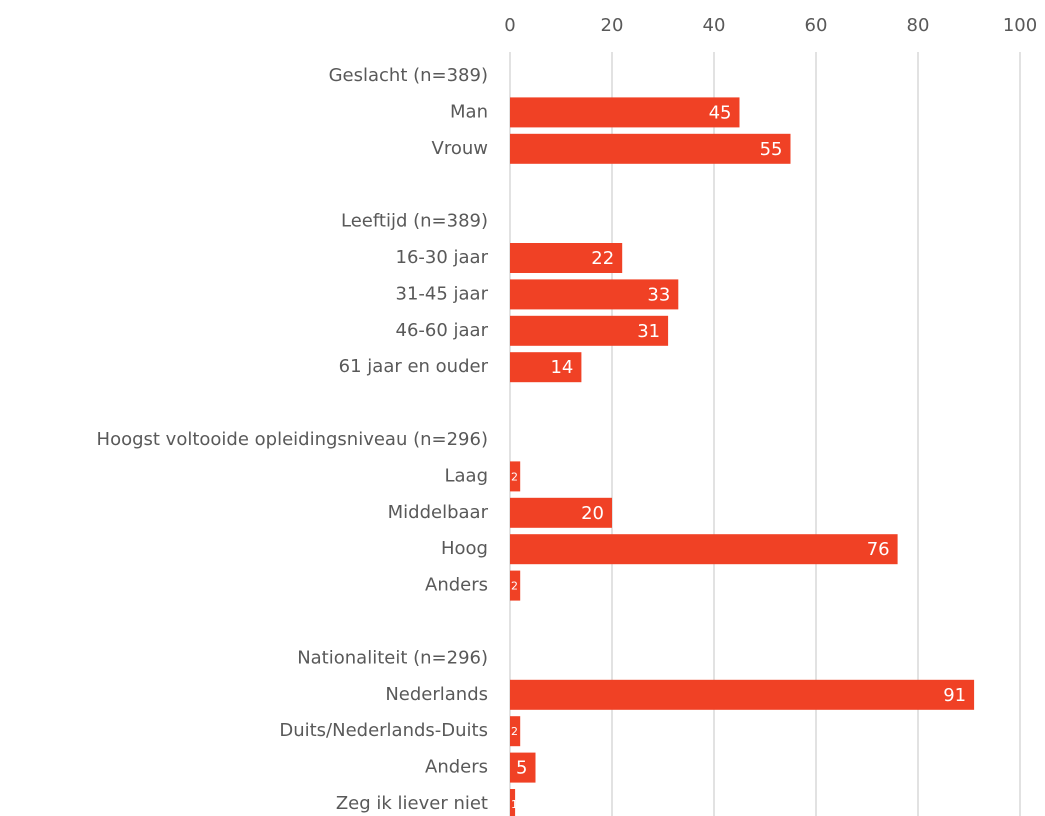  What do you see at coordinates (918, 25) in the screenshot?
I see `x-tick-label: 80` at bounding box center [918, 25].